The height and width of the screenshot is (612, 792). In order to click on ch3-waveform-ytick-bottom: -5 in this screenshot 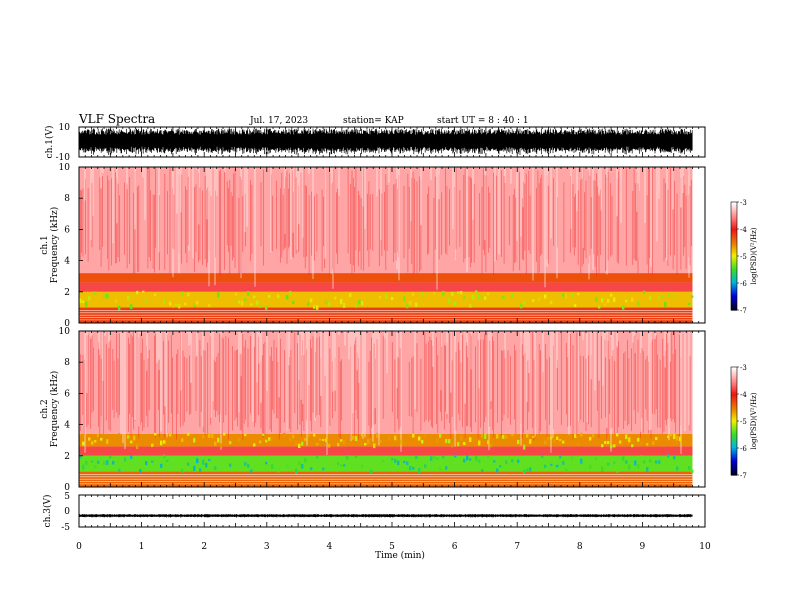, I will do `click(65, 528)`.